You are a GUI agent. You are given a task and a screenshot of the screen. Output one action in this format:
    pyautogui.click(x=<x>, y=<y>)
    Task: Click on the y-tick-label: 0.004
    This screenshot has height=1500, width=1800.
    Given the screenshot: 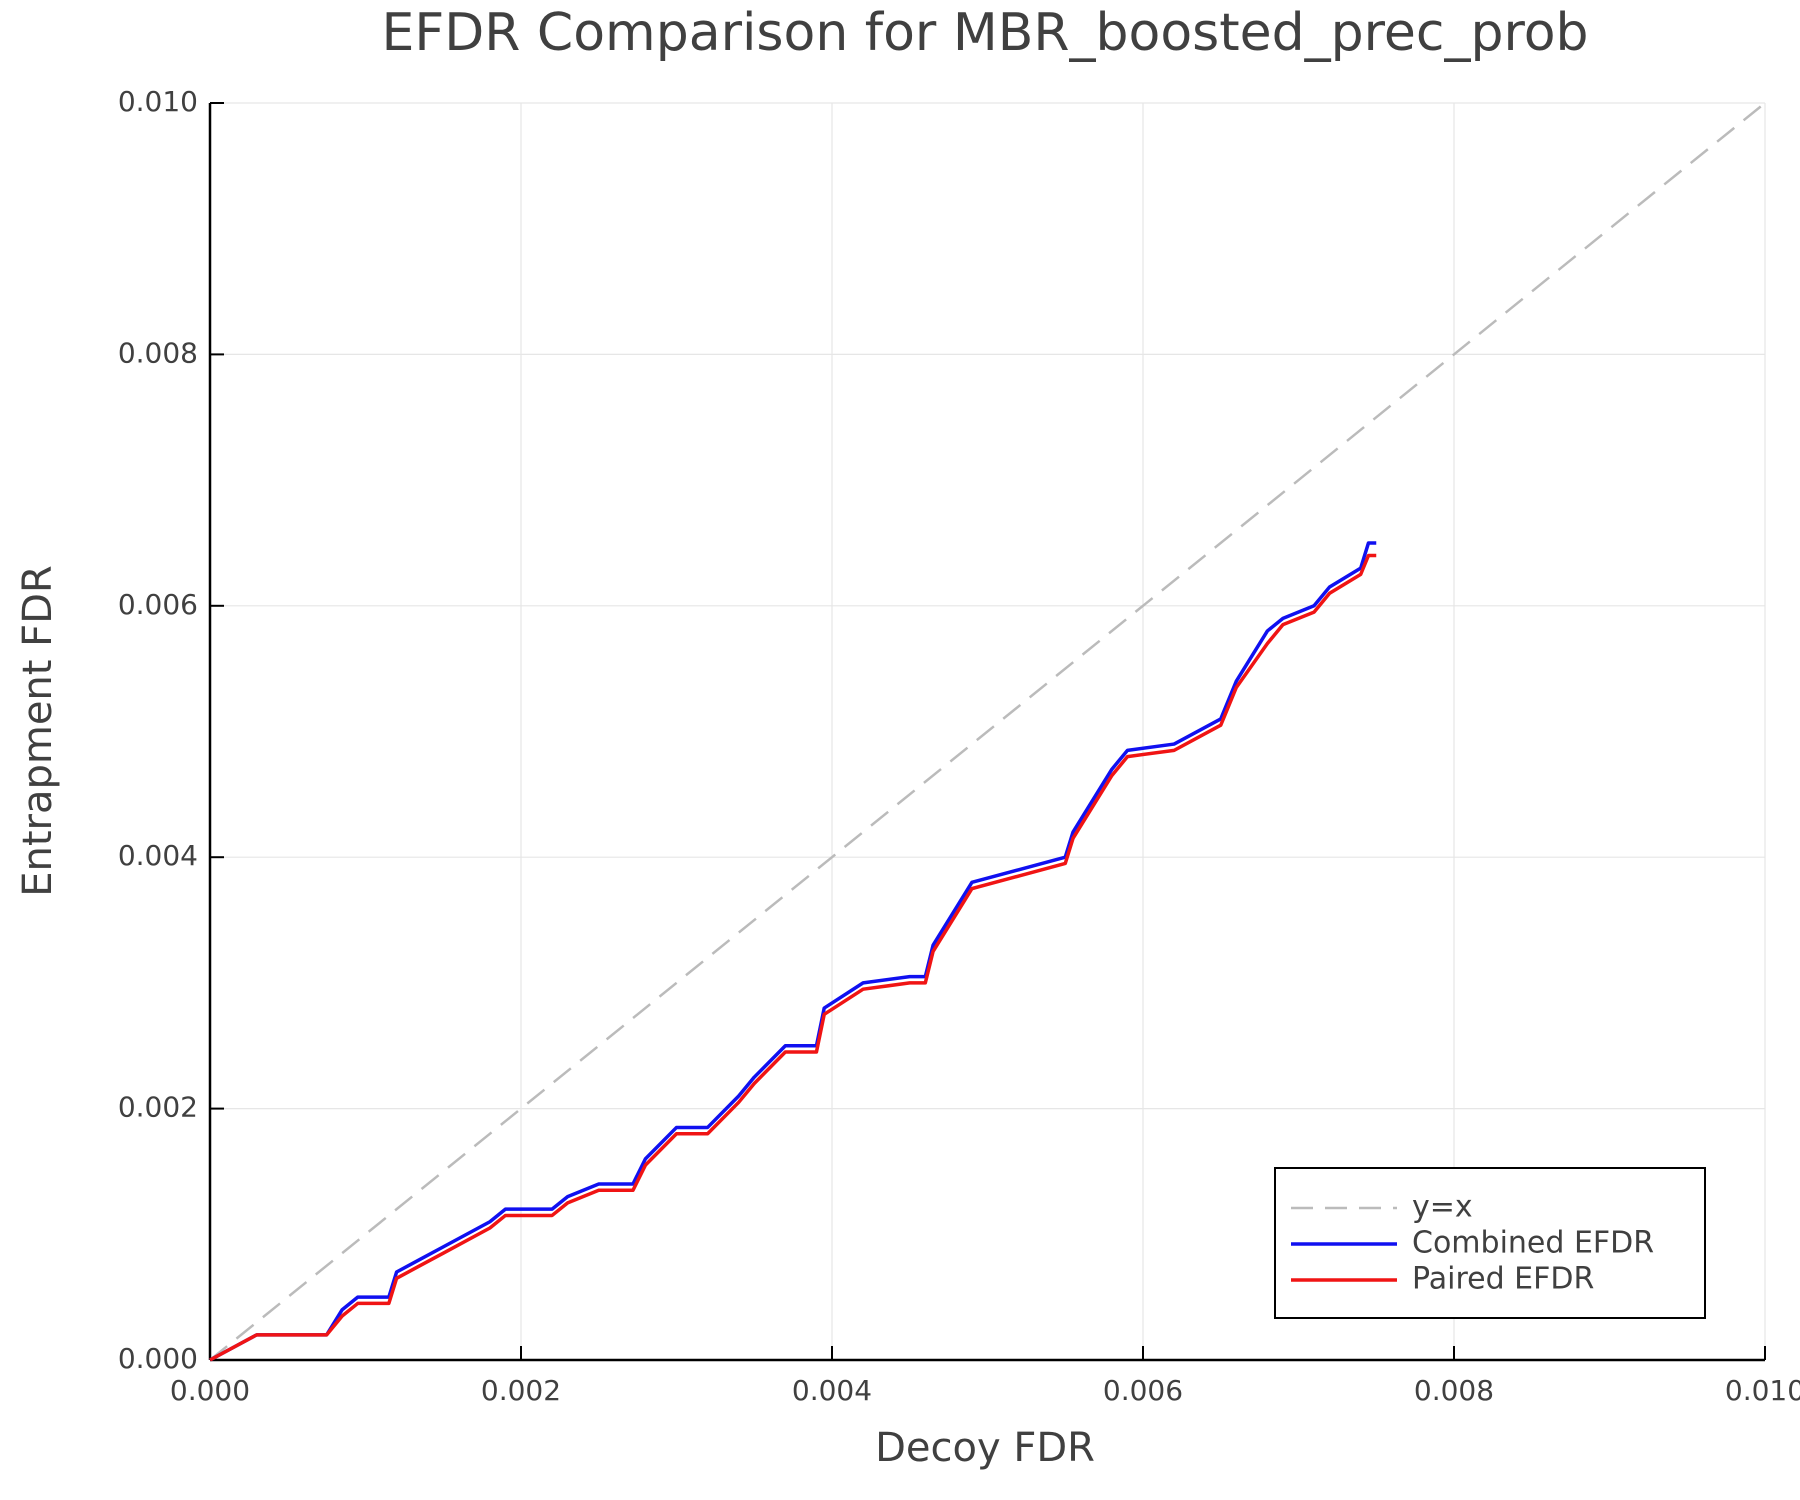 What is the action you would take?
    pyautogui.click(x=158, y=855)
    